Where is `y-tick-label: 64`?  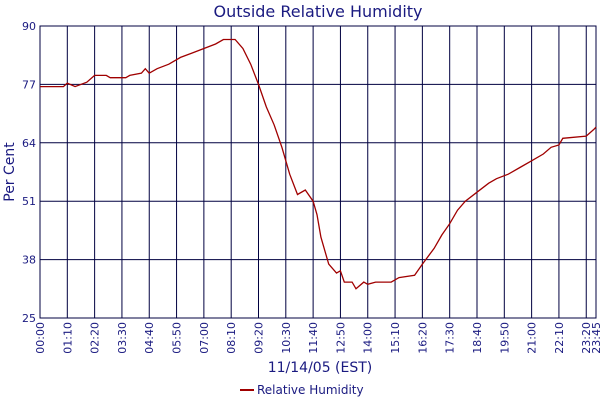
y-tick-label: 64 is located at coordinates (29, 143).